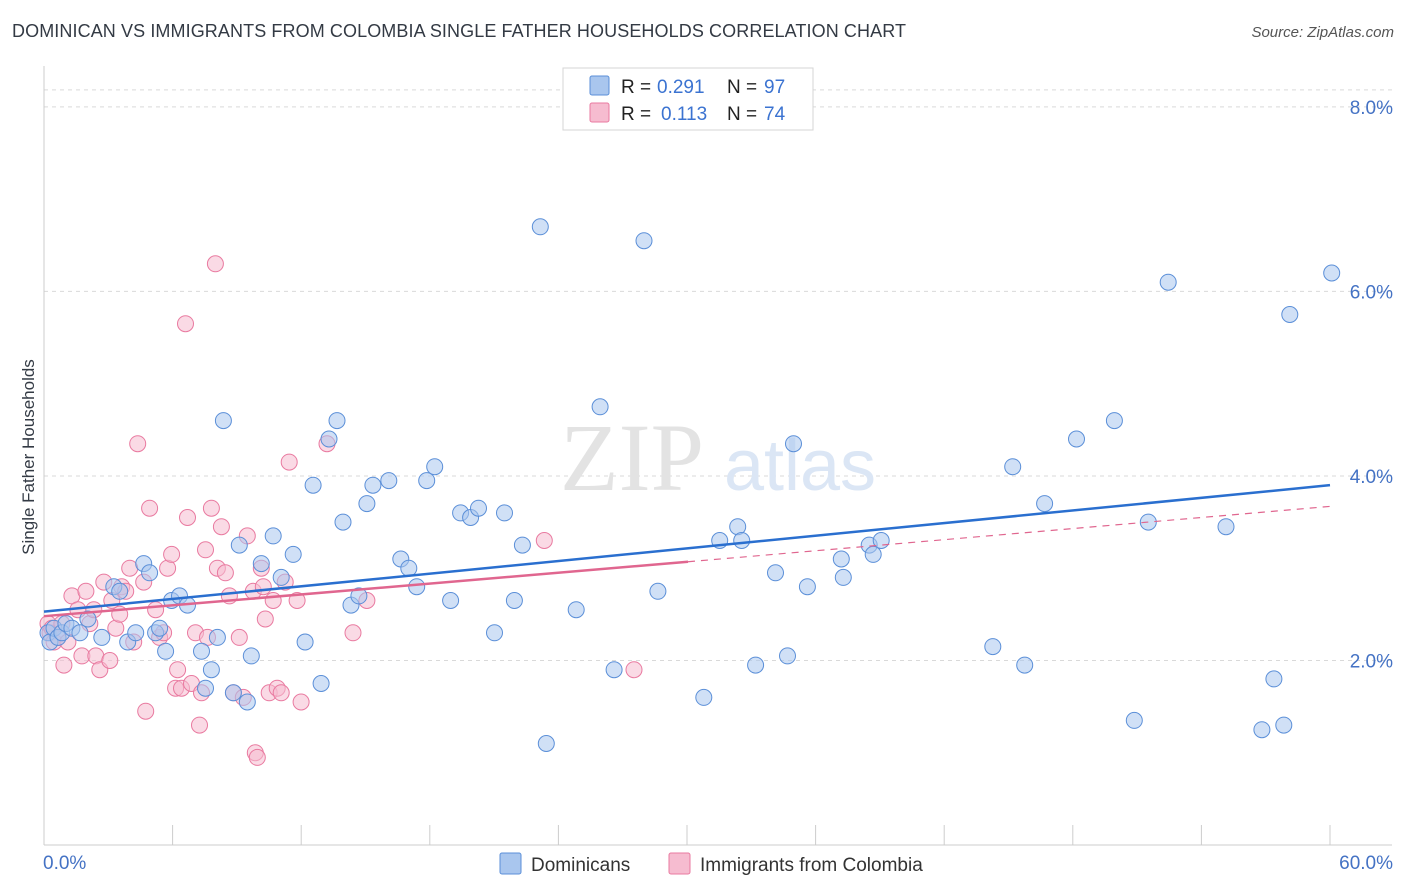 The image size is (1406, 892). Describe the element at coordinates (64, 863) in the screenshot. I see `x-tick-label-min: 0.0%` at that location.